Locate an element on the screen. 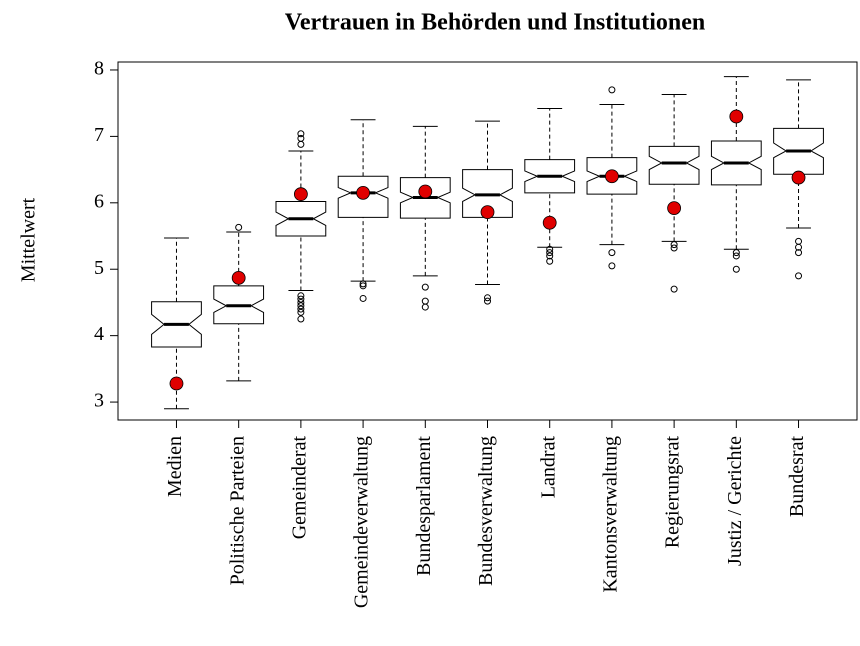  y-tick-label: 6 is located at coordinates (99, 201).